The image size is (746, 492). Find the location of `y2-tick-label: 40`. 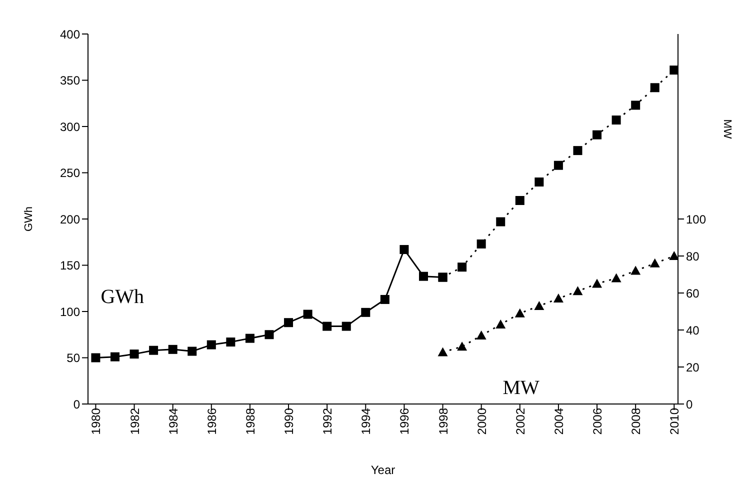

y2-tick-label: 40 is located at coordinates (693, 330).